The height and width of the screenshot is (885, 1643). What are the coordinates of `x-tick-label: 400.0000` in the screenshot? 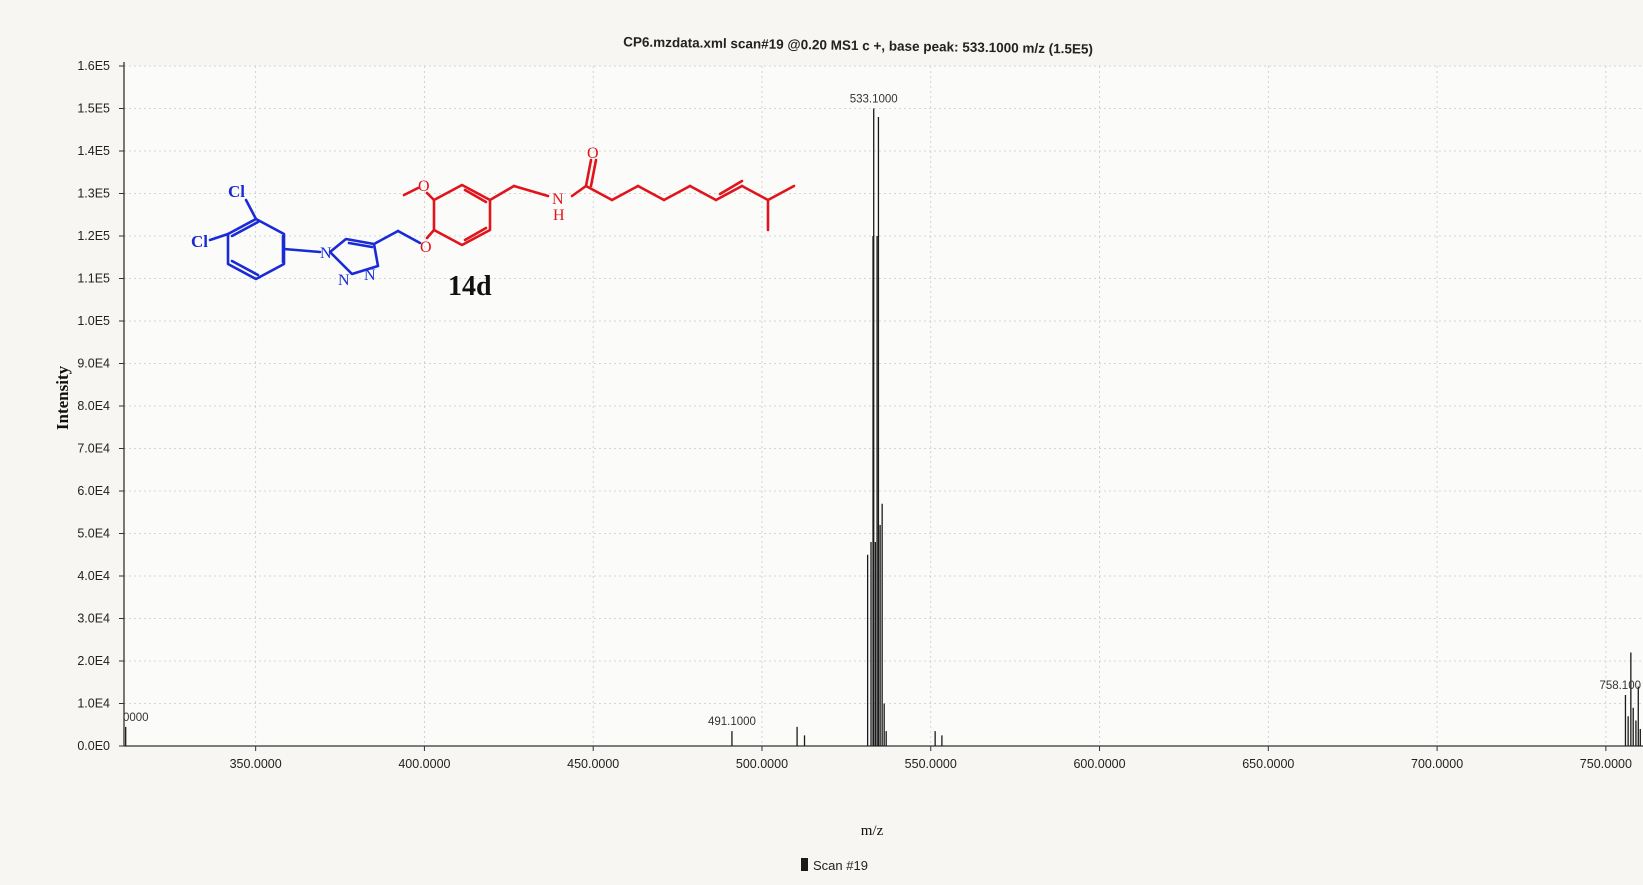 It's located at (424, 764).